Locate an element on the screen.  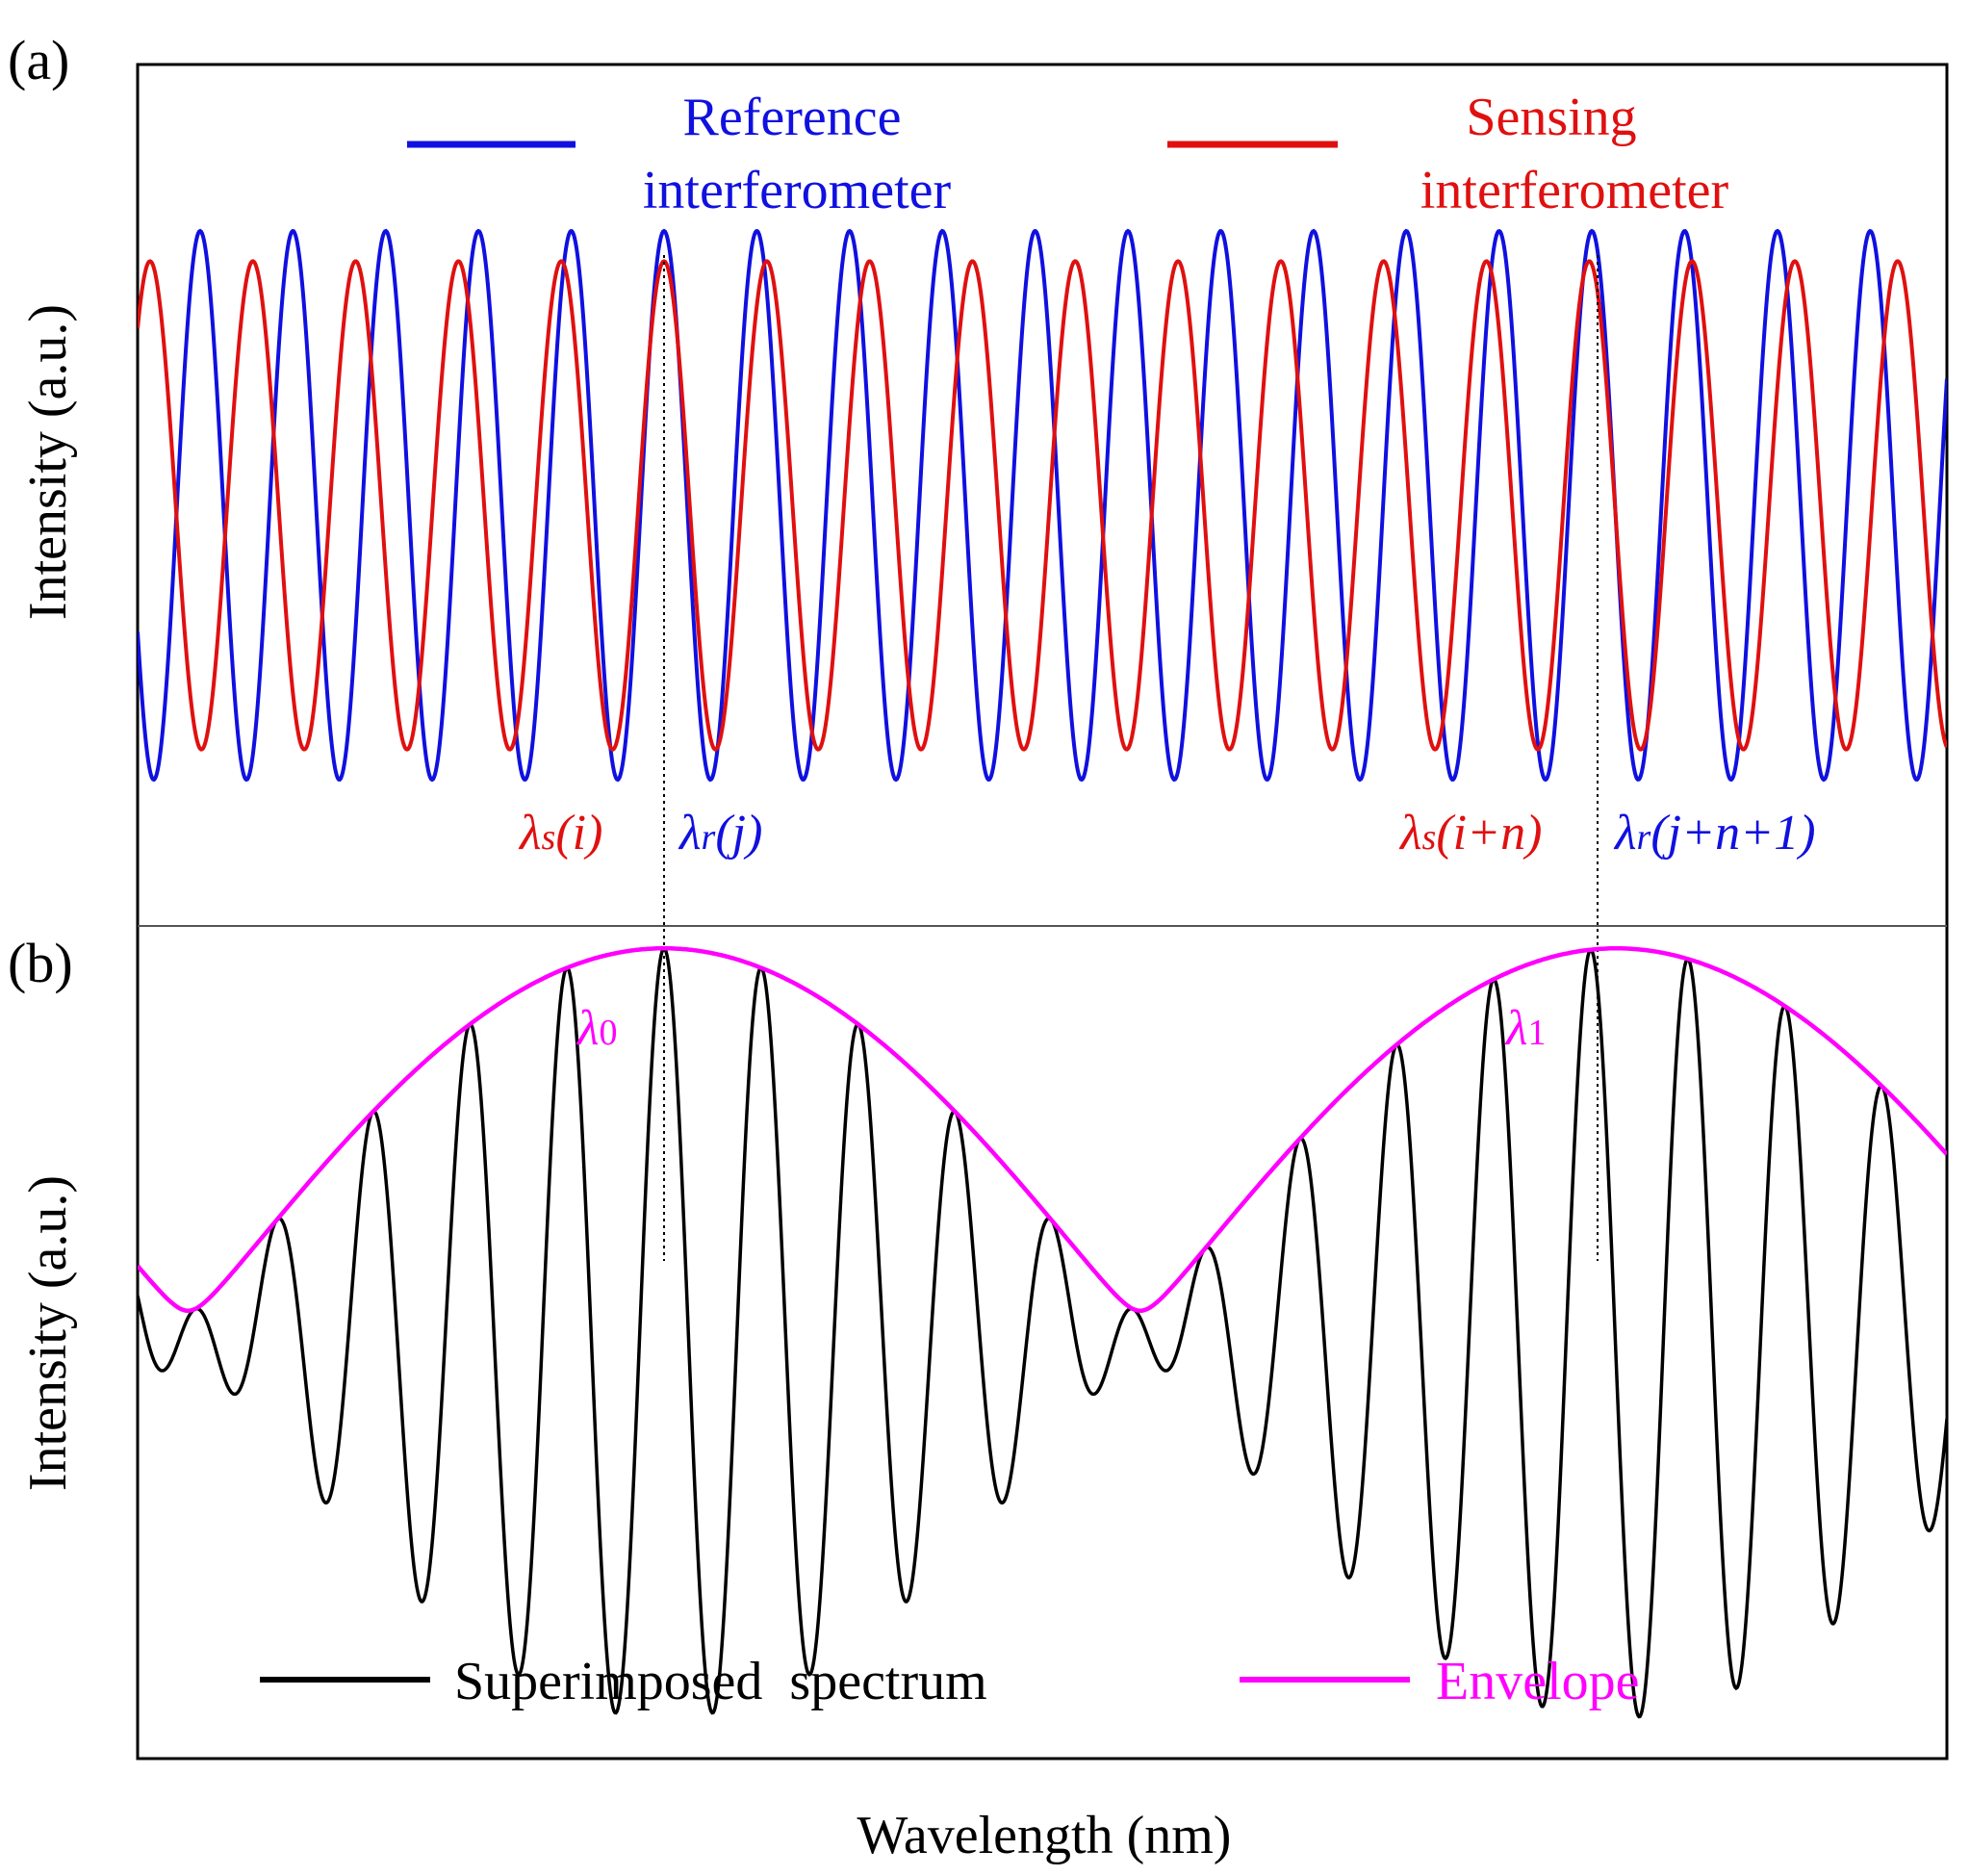
legend-label-reference-line2: interferometer is located at coordinates (797, 190).